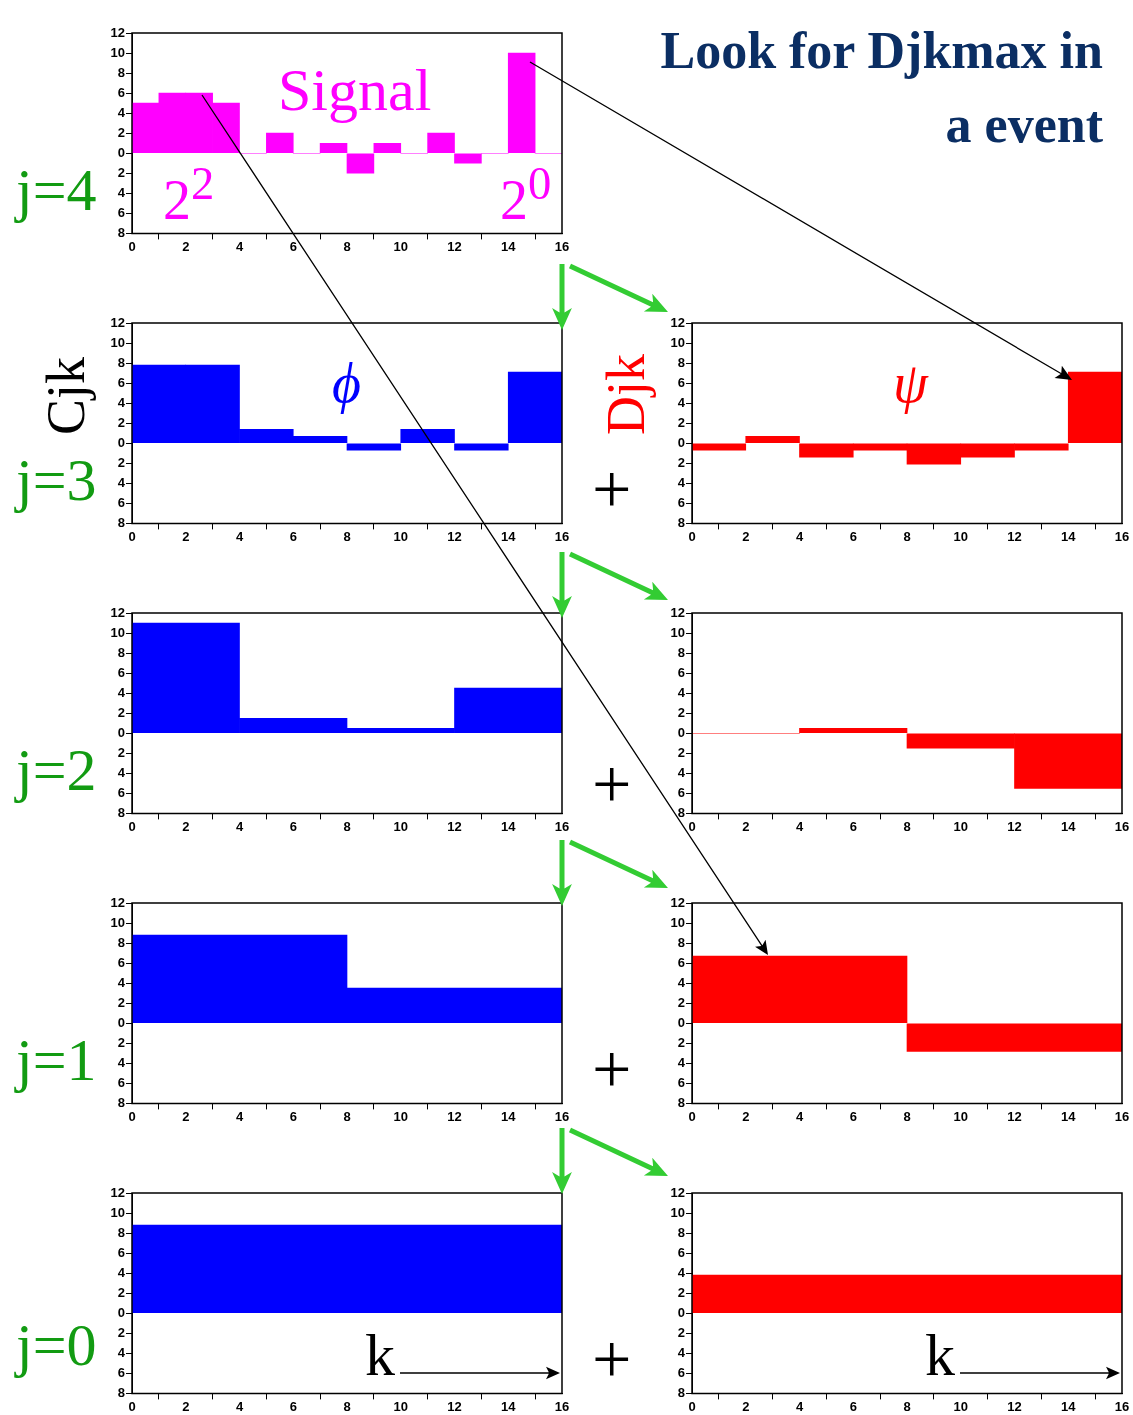 Image resolution: width=1133 pixels, height=1415 pixels. What do you see at coordinates (380, 1355) in the screenshot?
I see `annotation: k` at bounding box center [380, 1355].